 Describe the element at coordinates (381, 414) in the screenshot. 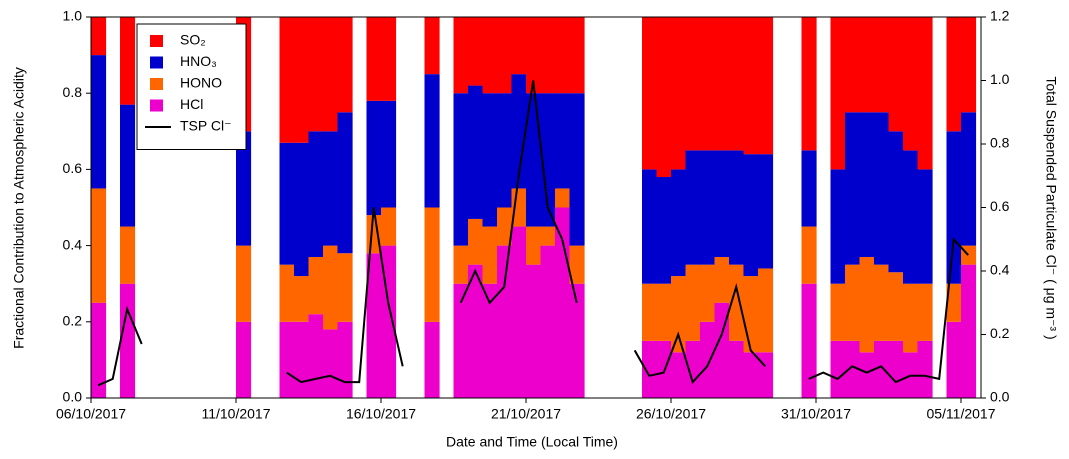

I see `x-tick-label: 16/10/2017` at that location.